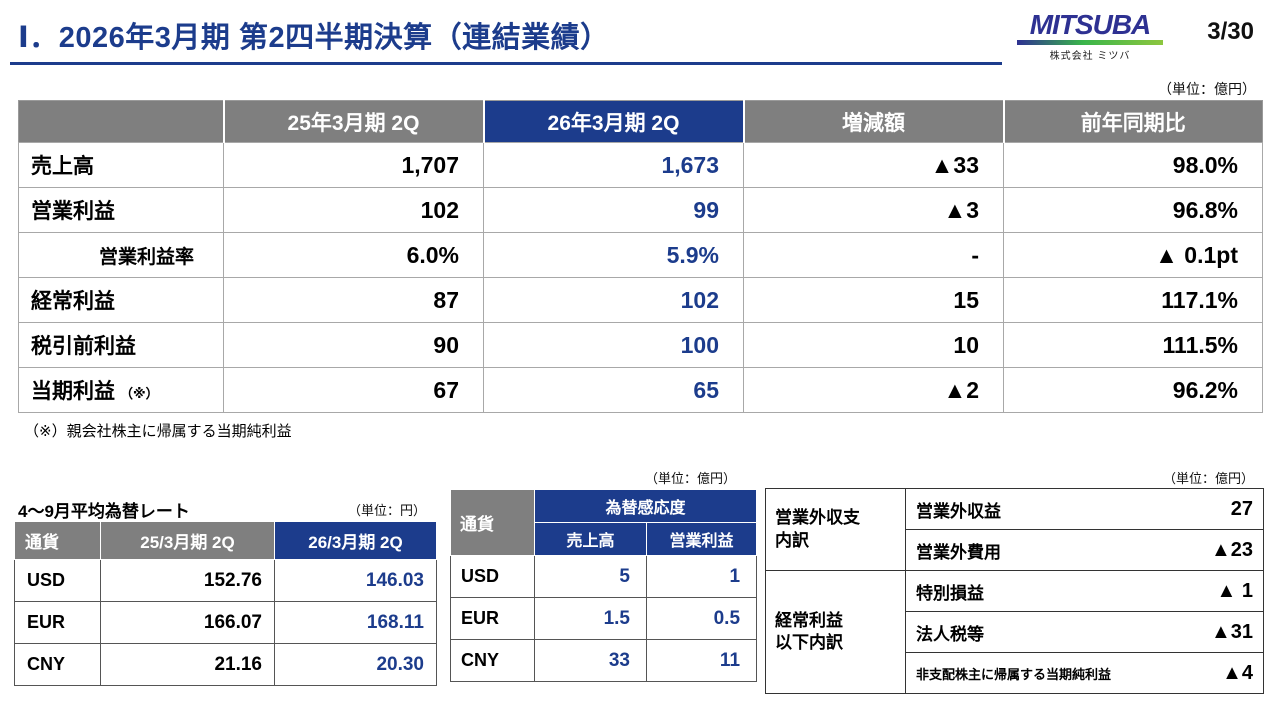 This screenshot has width=1280, height=720. What do you see at coordinates (590, 576) in the screenshot?
I see `sens-sales-value: 5` at bounding box center [590, 576].